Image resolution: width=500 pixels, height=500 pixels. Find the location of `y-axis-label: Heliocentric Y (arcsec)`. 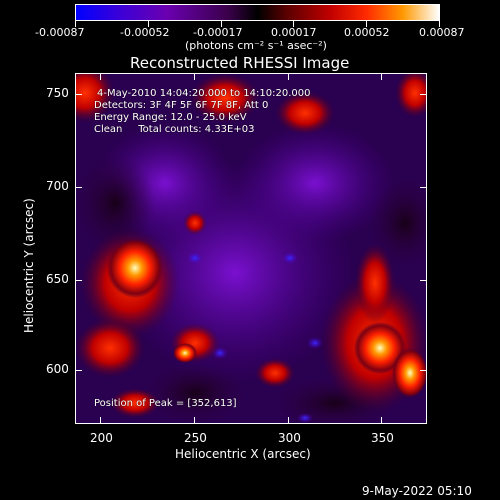

y-axis-label: Heliocentric Y (arcsec) is located at coordinates (29, 265).